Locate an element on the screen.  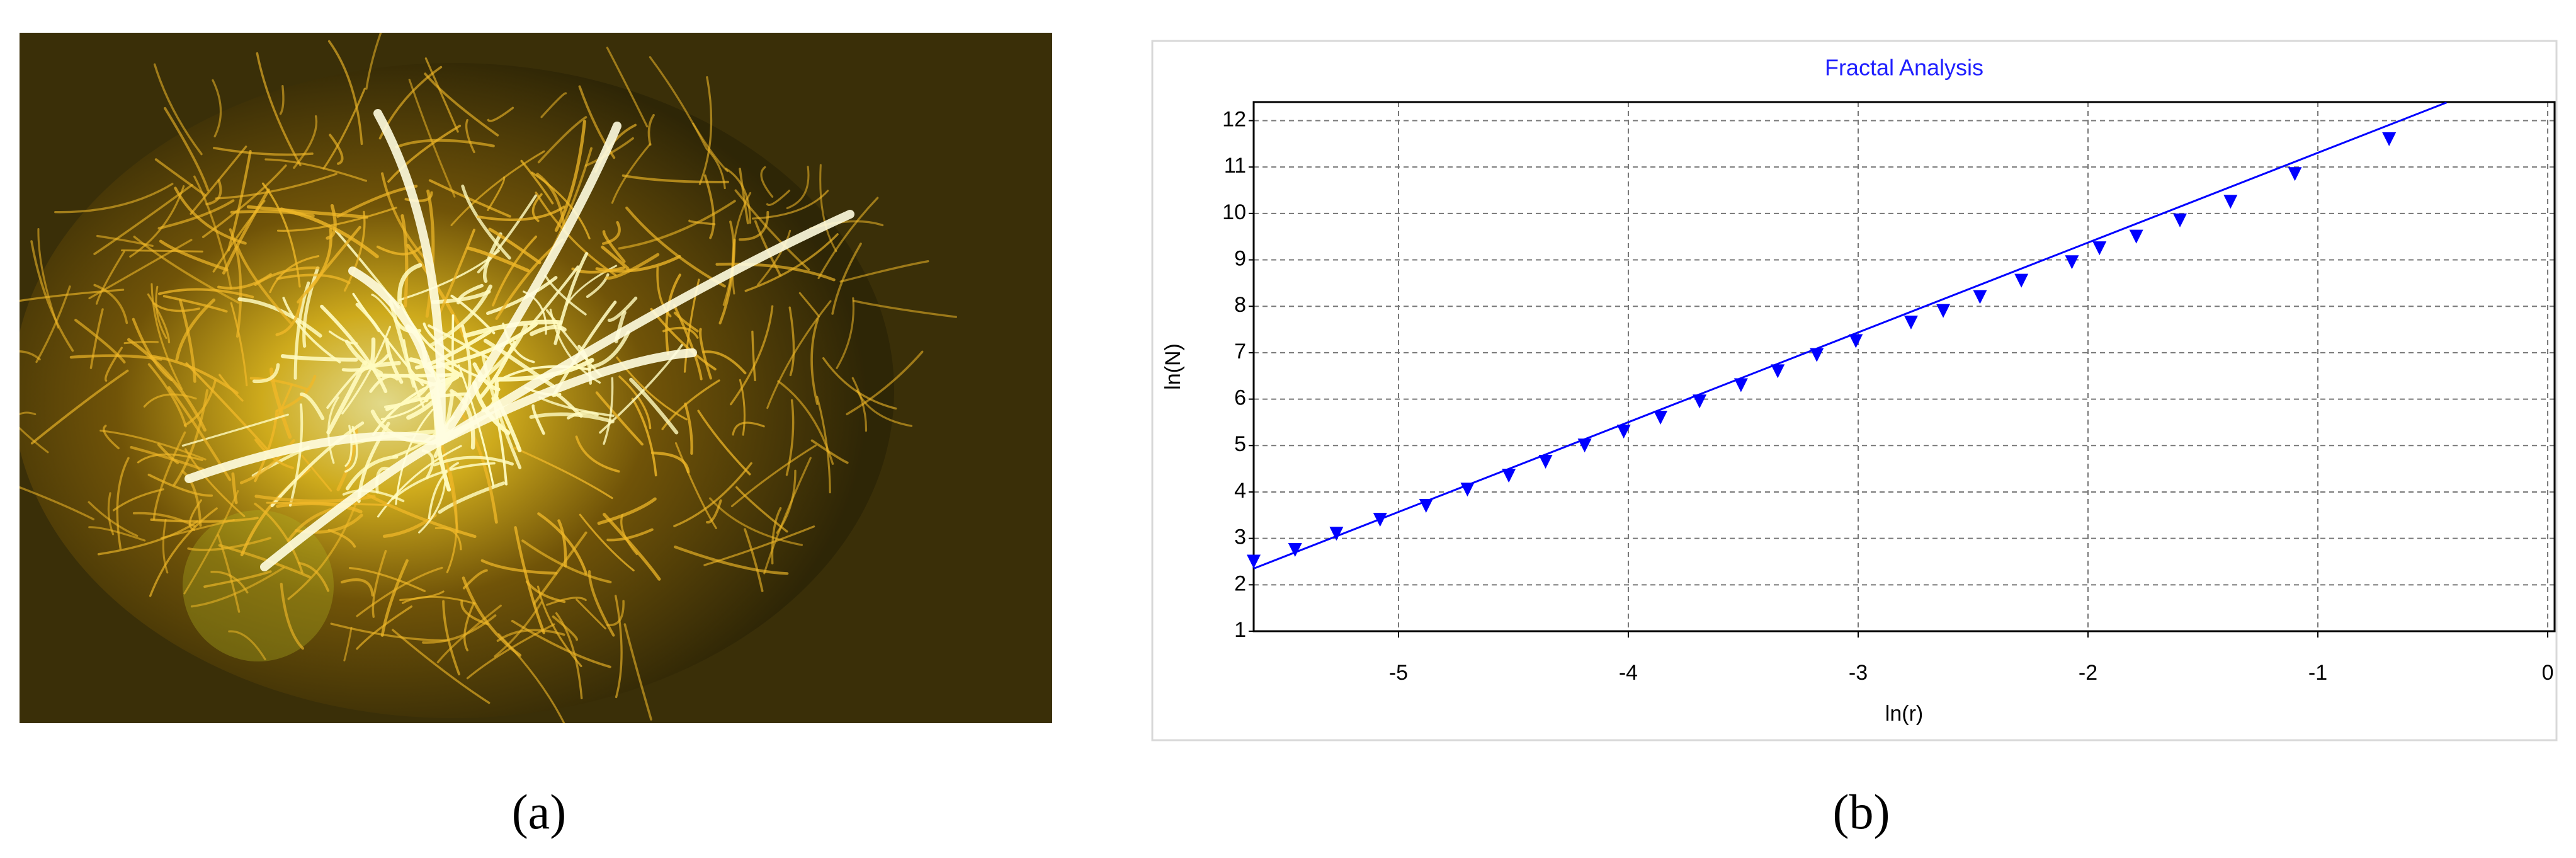
x-tick-label: -2 is located at coordinates (2088, 673).